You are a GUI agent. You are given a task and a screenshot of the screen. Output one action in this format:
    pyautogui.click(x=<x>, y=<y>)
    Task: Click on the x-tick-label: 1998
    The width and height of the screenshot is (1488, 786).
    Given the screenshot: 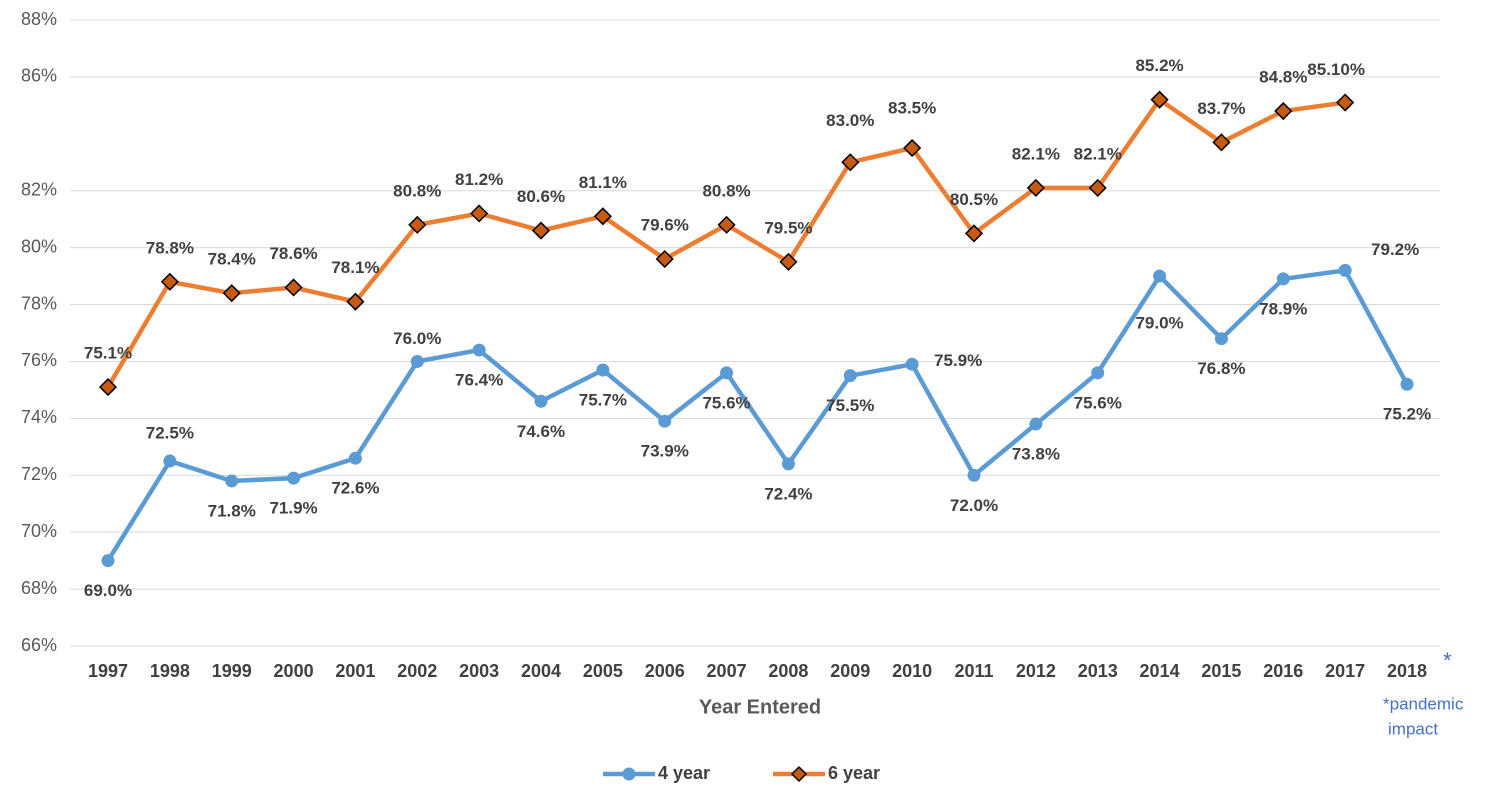 What is the action you would take?
    pyautogui.click(x=170, y=671)
    